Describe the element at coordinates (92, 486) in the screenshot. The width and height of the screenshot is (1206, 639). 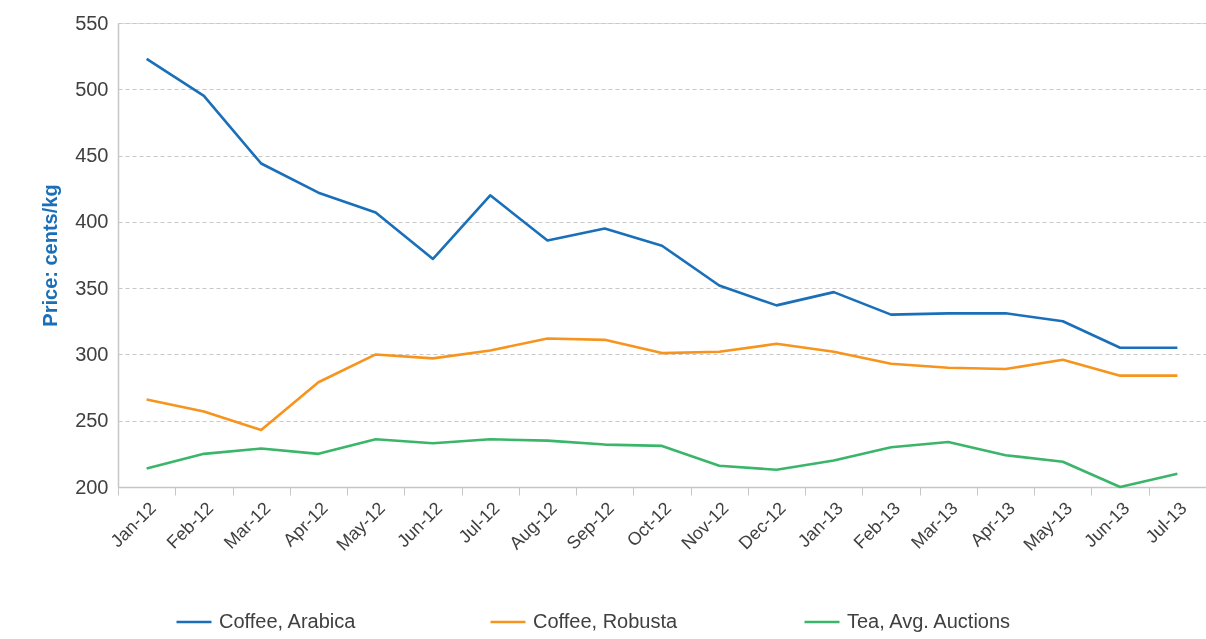
I see `y-tick-label: 200` at that location.